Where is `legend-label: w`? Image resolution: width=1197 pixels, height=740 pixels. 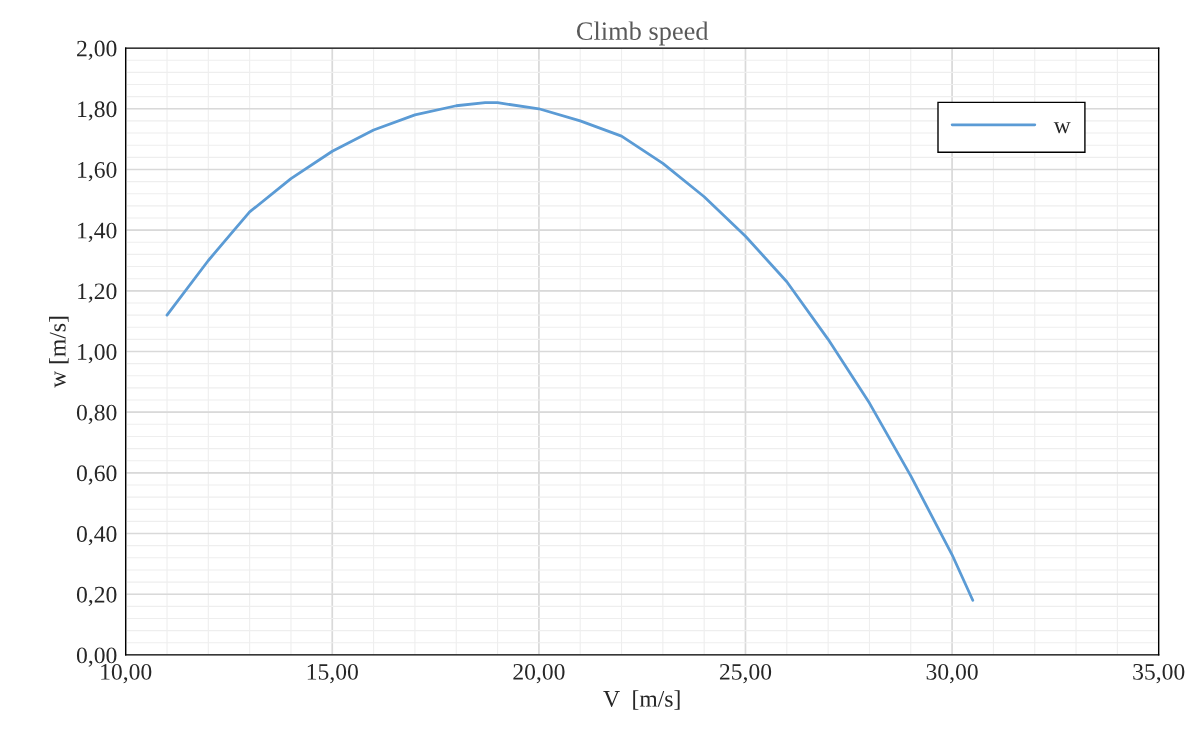 legend-label: w is located at coordinates (1062, 128).